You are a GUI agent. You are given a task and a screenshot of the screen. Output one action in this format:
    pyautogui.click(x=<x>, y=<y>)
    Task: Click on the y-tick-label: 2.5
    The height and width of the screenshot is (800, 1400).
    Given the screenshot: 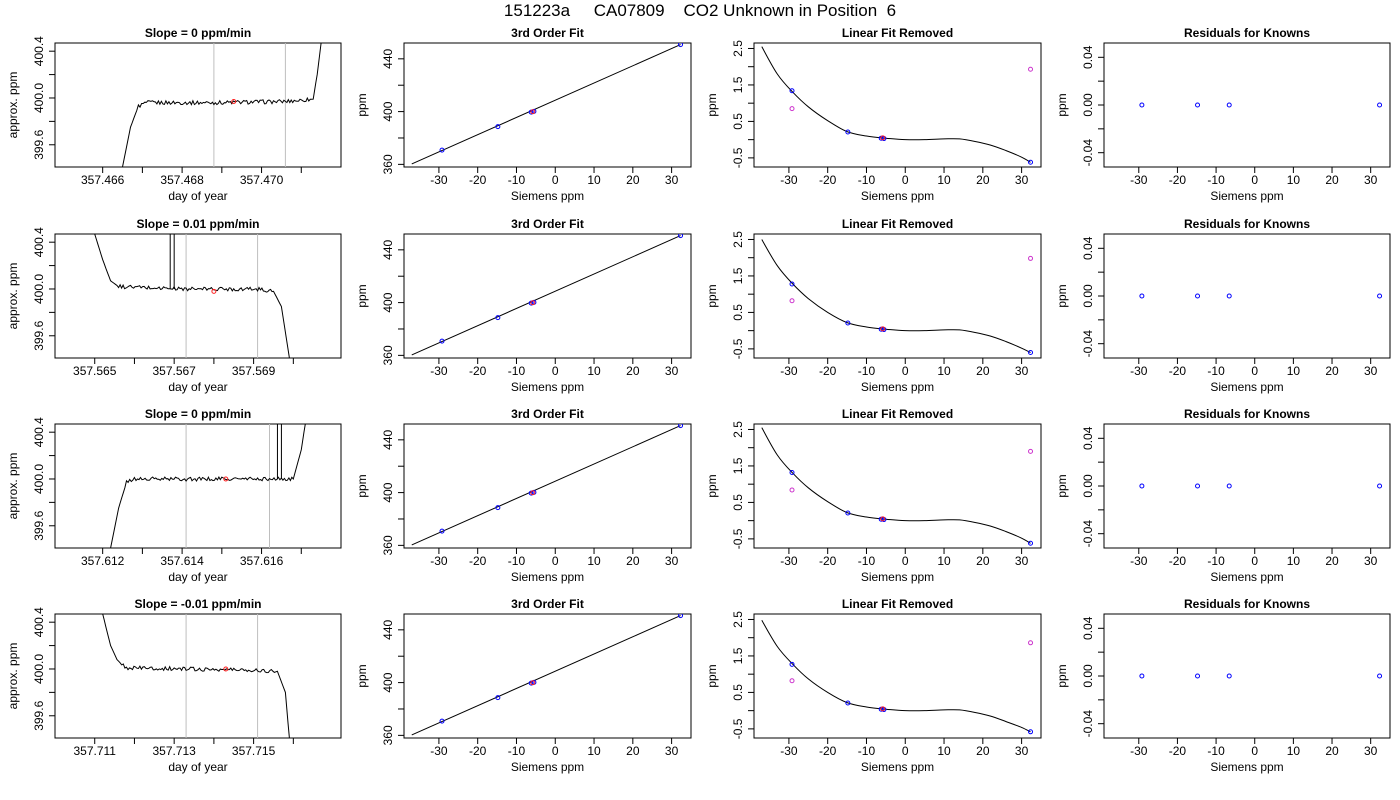 What is the action you would take?
    pyautogui.click(x=738, y=619)
    